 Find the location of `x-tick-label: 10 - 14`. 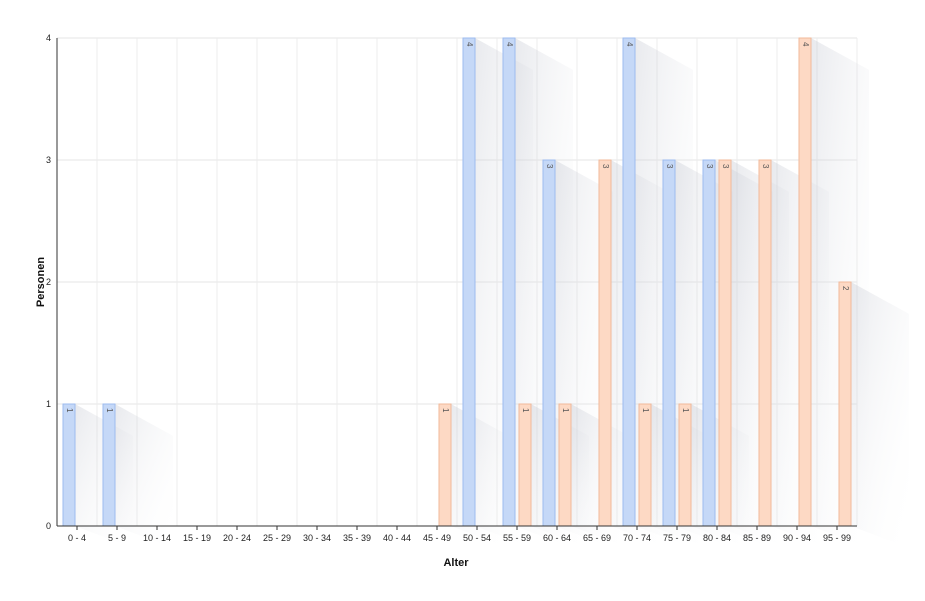

x-tick-label: 10 - 14 is located at coordinates (157, 538).